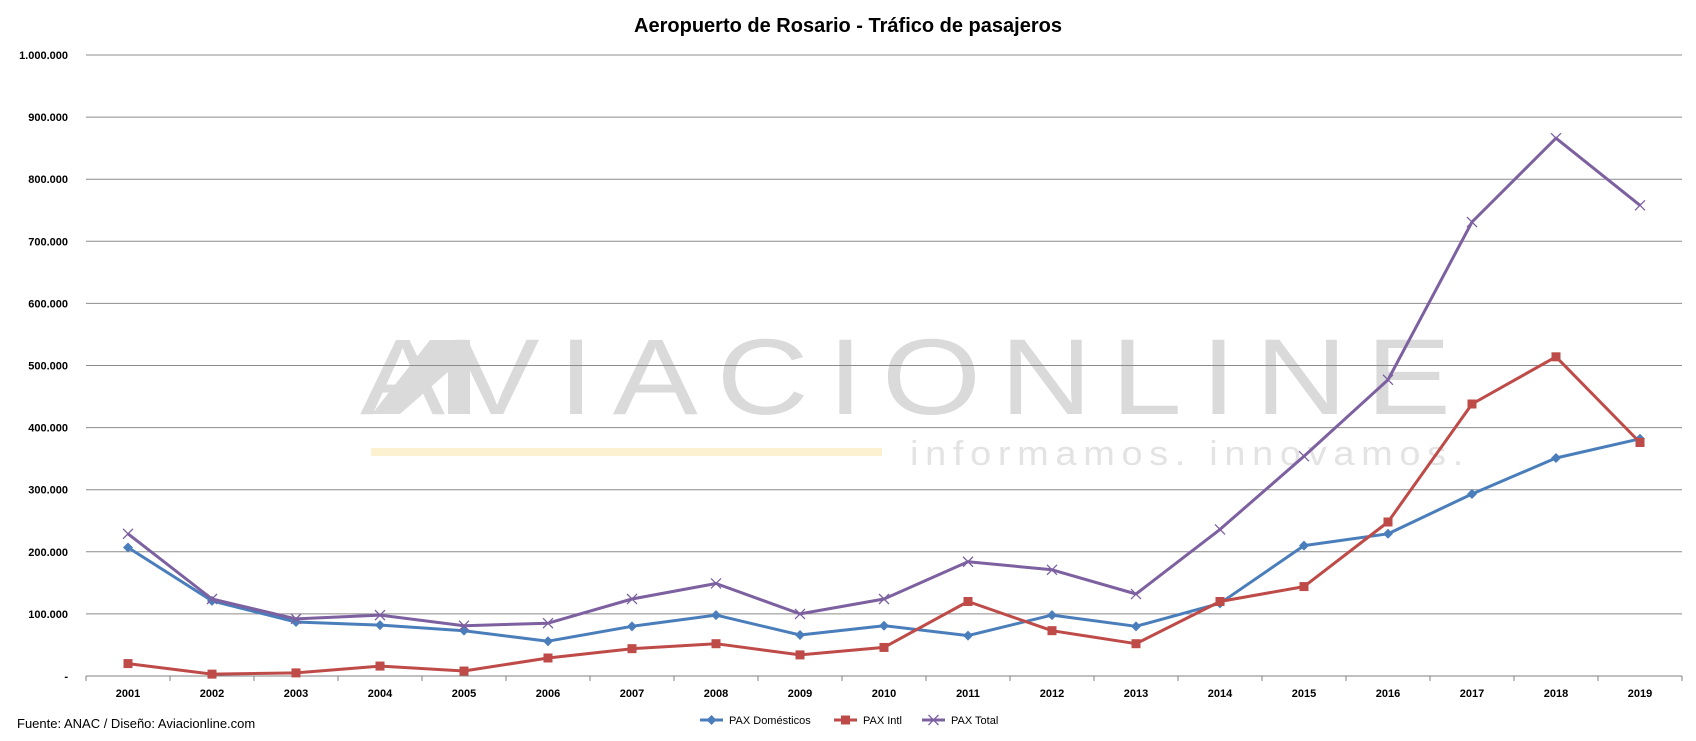 Image resolution: width=1696 pixels, height=741 pixels. Describe the element at coordinates (1640, 694) in the screenshot. I see `x-tick-label: 2019` at that location.